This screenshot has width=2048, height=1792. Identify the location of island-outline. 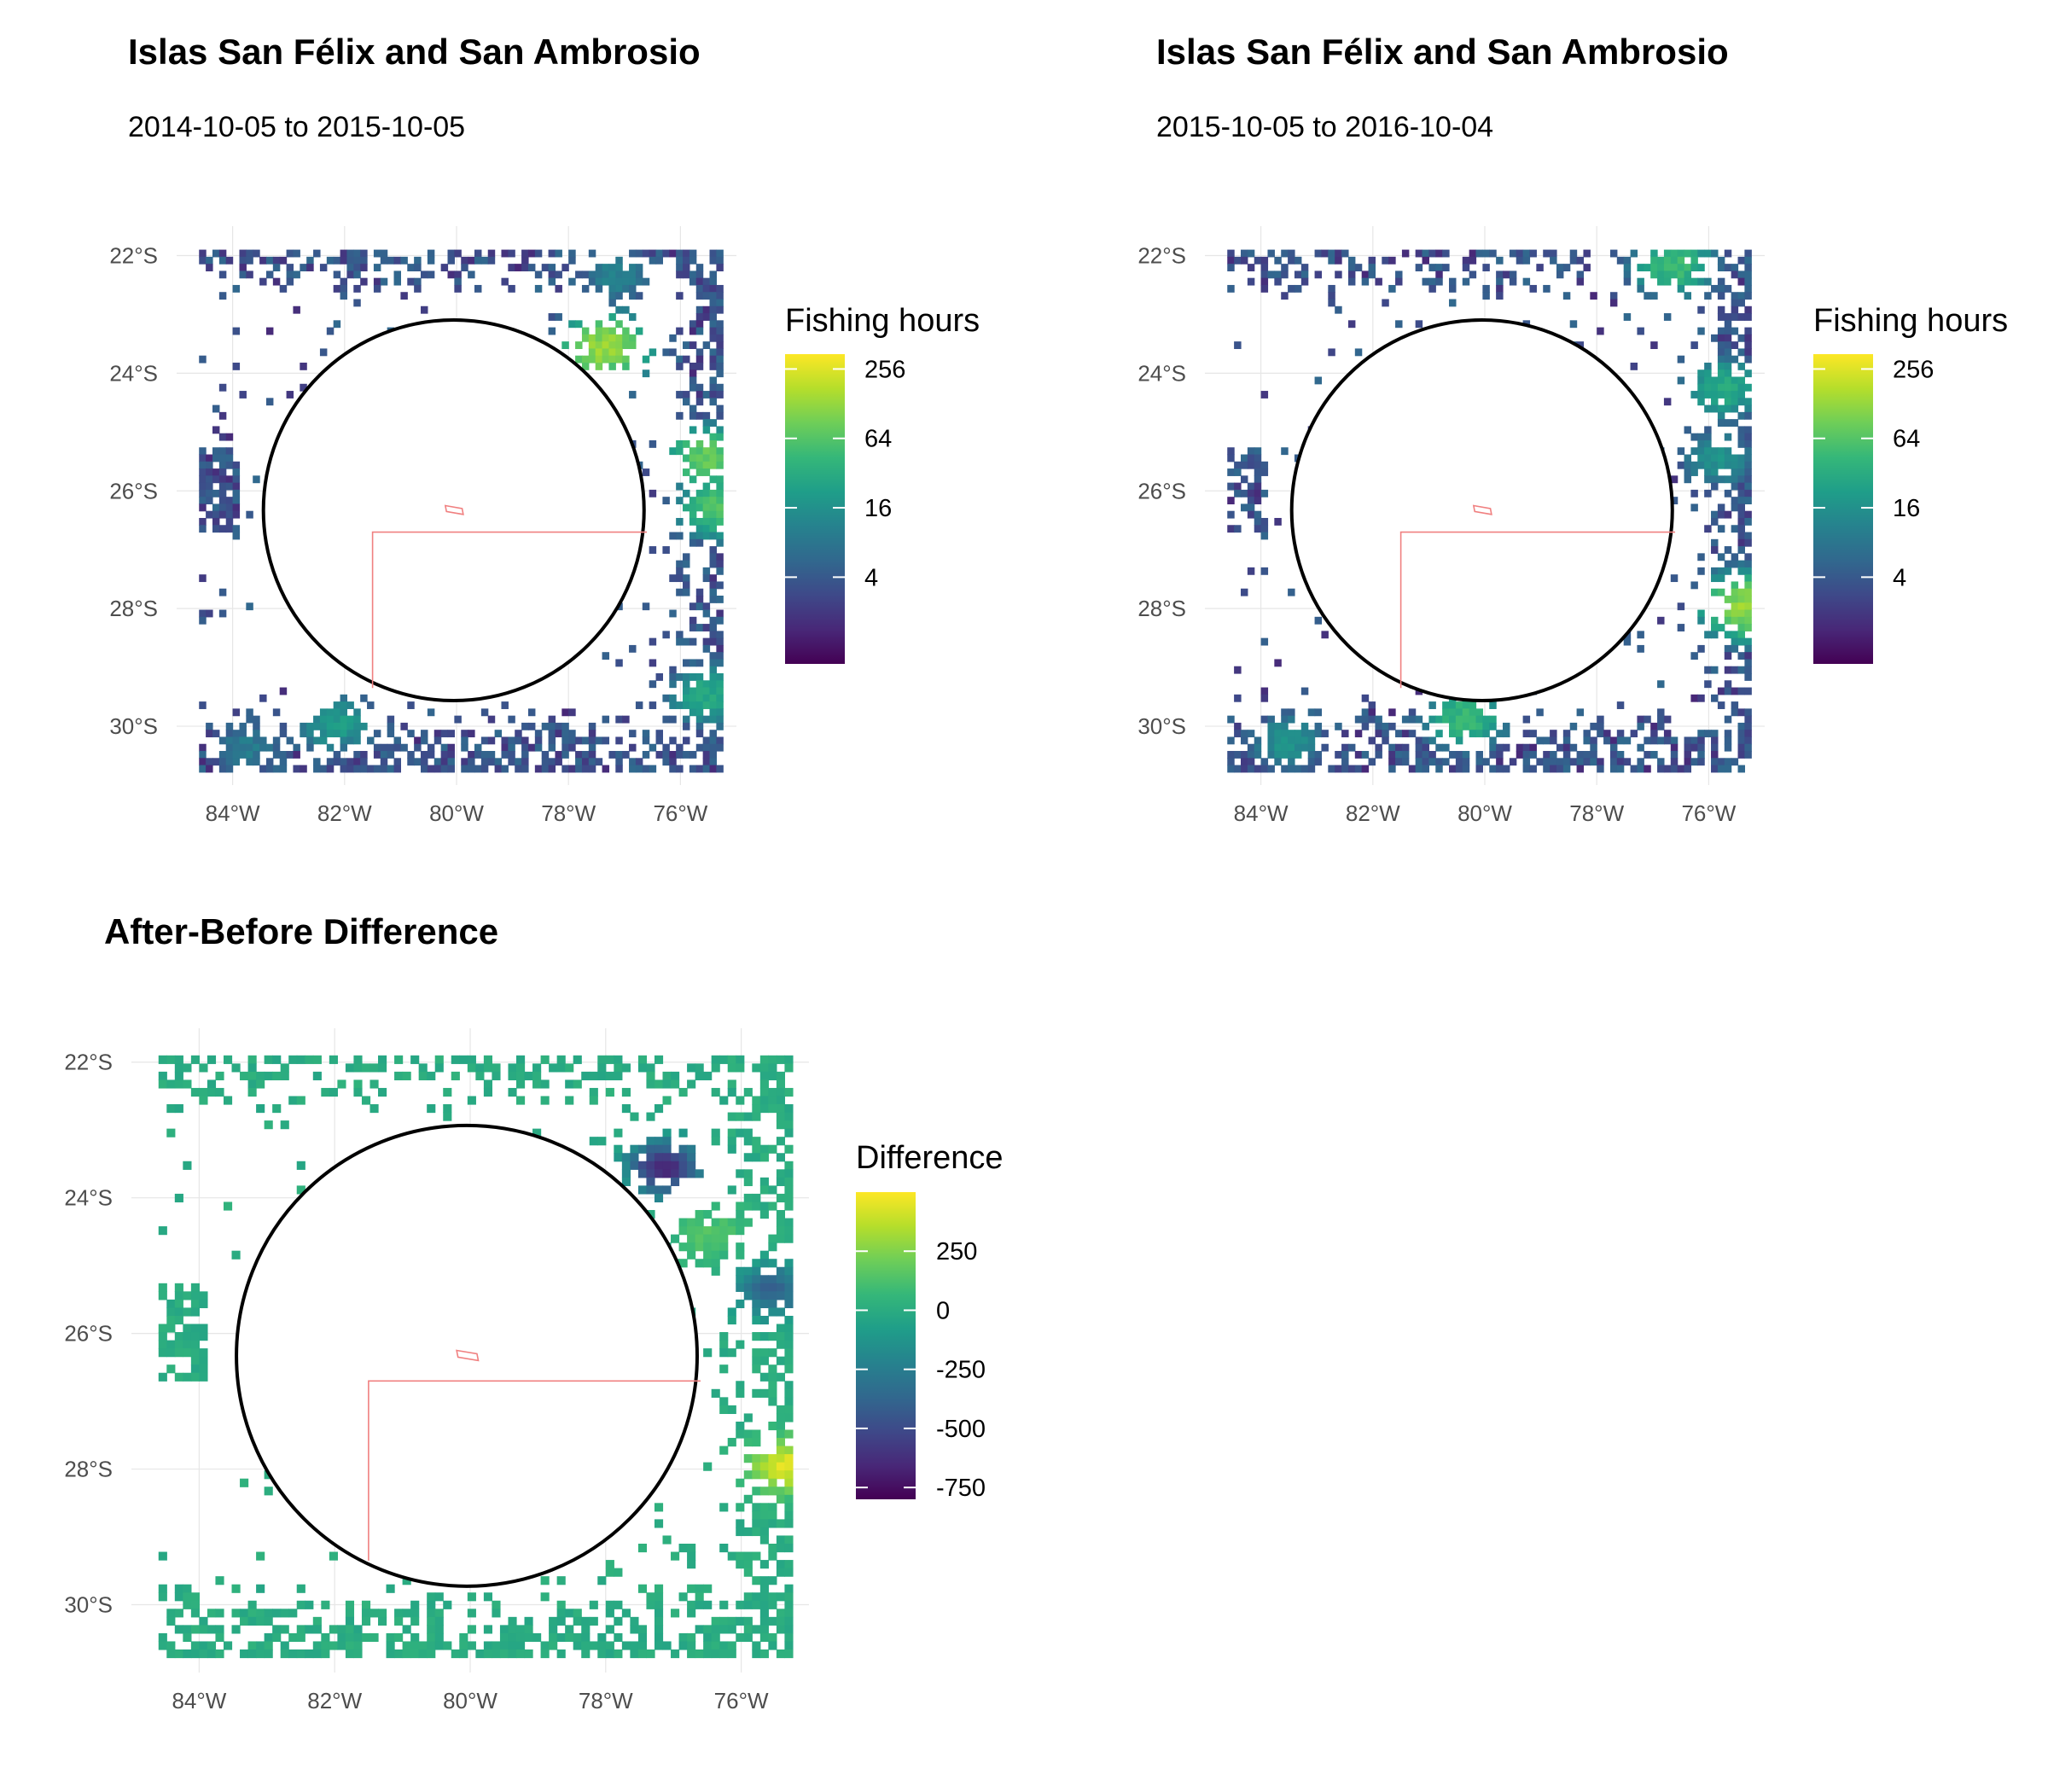
(1482, 510).